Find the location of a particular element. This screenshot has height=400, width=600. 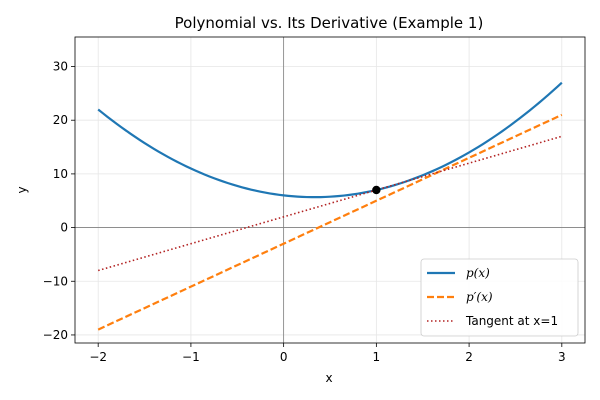

y-tick-label: 30 is located at coordinates (60, 67).